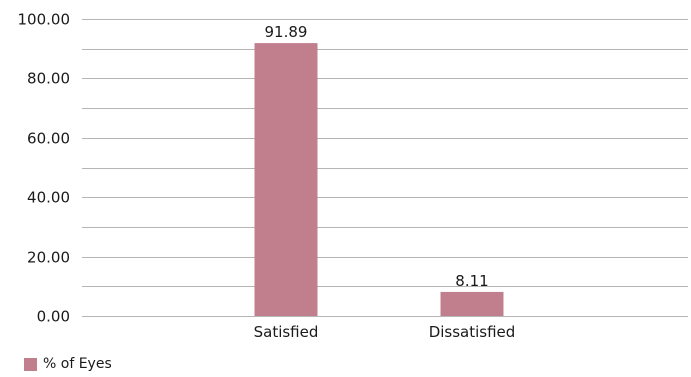 The width and height of the screenshot is (691, 377). Describe the element at coordinates (30, 364) in the screenshot. I see `legend-swatch` at that location.